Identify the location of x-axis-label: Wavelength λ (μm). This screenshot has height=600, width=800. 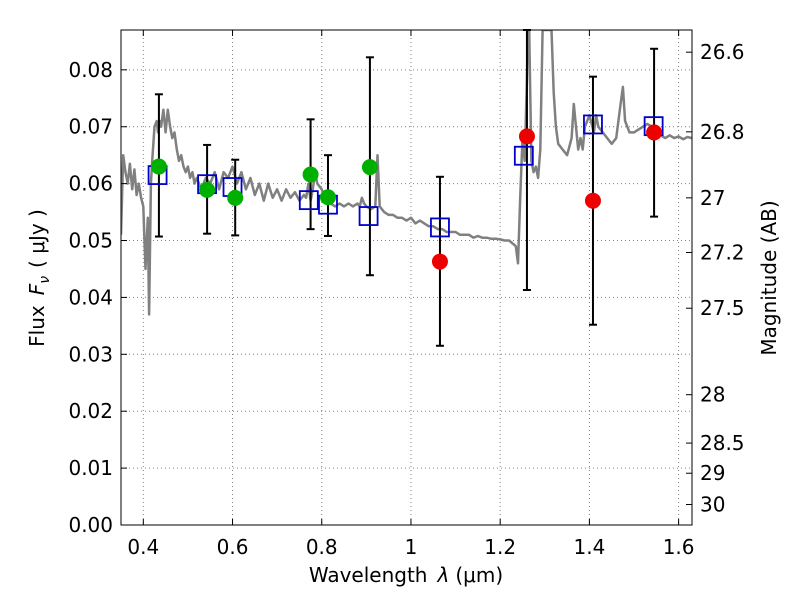
(406, 575).